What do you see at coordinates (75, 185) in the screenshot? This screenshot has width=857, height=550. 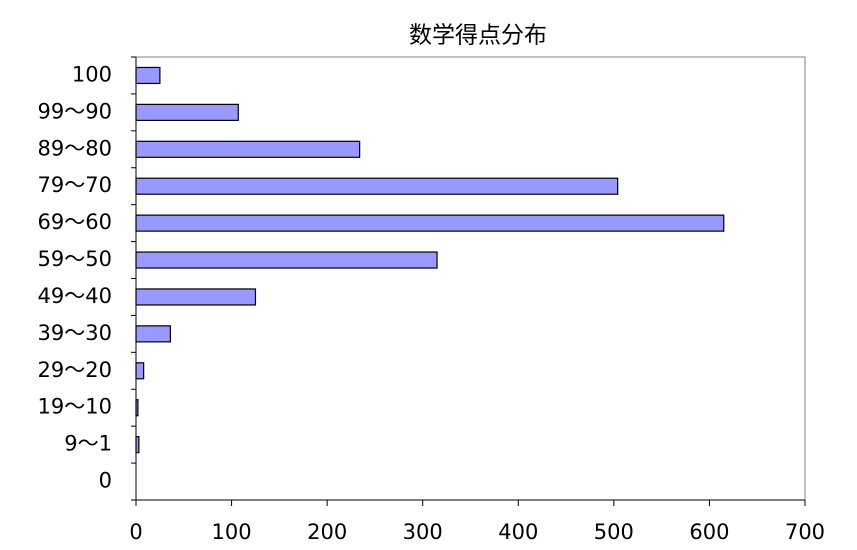 I see `y-tick-label: 79〜70` at bounding box center [75, 185].